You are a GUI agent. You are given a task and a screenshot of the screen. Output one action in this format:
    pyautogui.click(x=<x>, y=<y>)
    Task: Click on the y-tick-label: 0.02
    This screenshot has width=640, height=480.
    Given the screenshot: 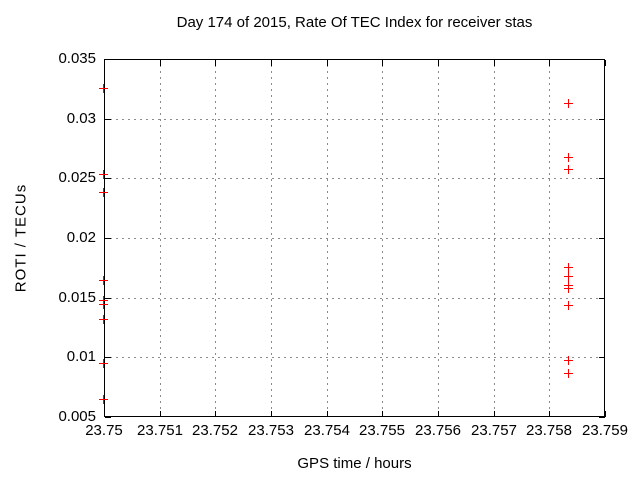 What is the action you would take?
    pyautogui.click(x=81, y=237)
    